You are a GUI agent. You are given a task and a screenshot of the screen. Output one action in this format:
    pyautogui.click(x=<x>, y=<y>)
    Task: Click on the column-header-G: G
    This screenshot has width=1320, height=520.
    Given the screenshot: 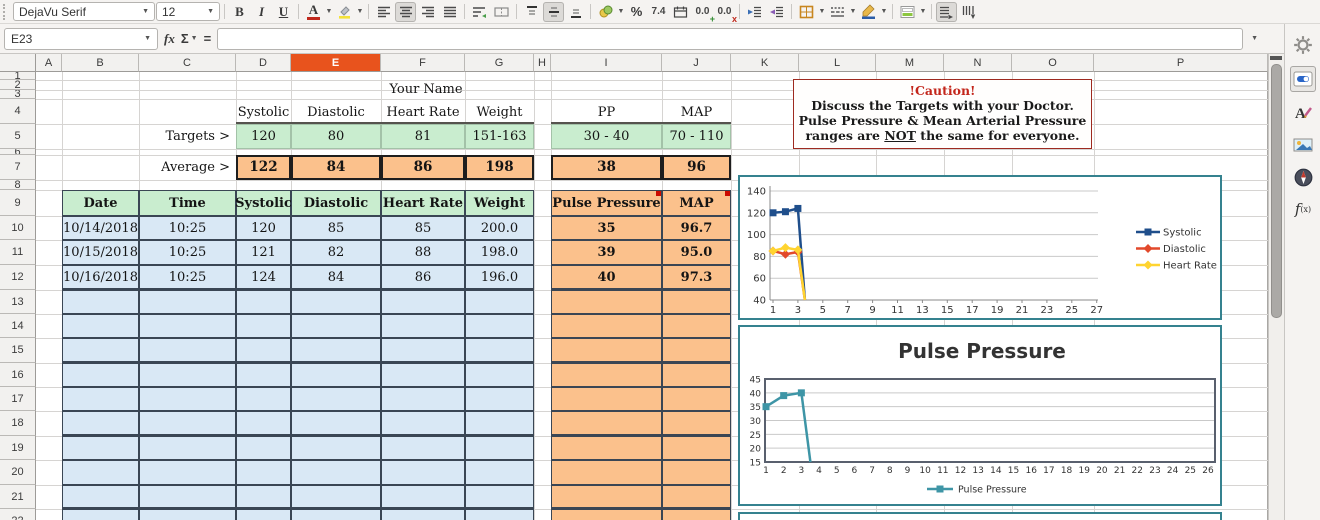 What is the action you would take?
    pyautogui.click(x=499, y=63)
    